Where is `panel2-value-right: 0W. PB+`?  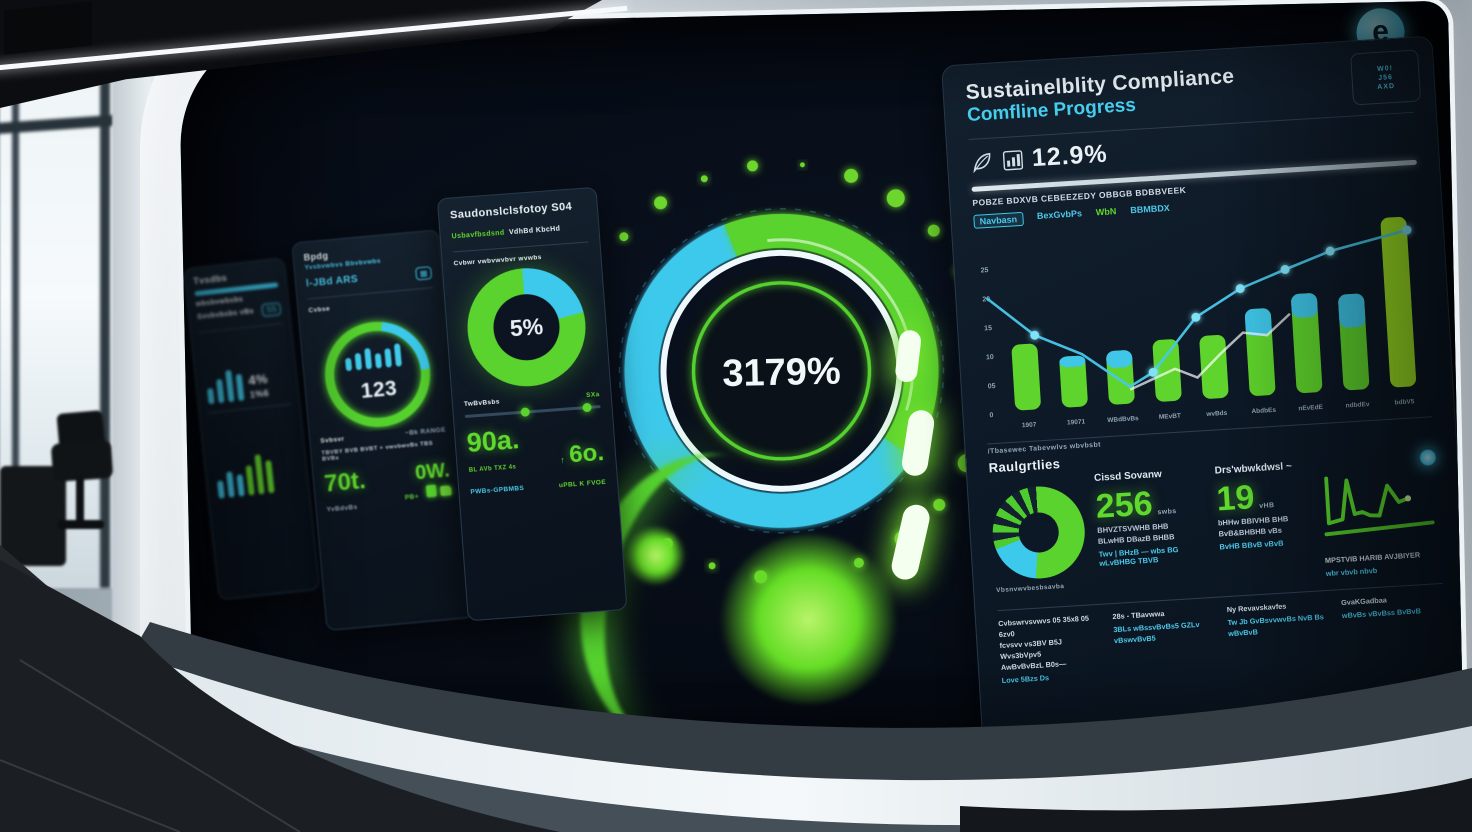 panel2-value-right: 0W. PB+ is located at coordinates (428, 480).